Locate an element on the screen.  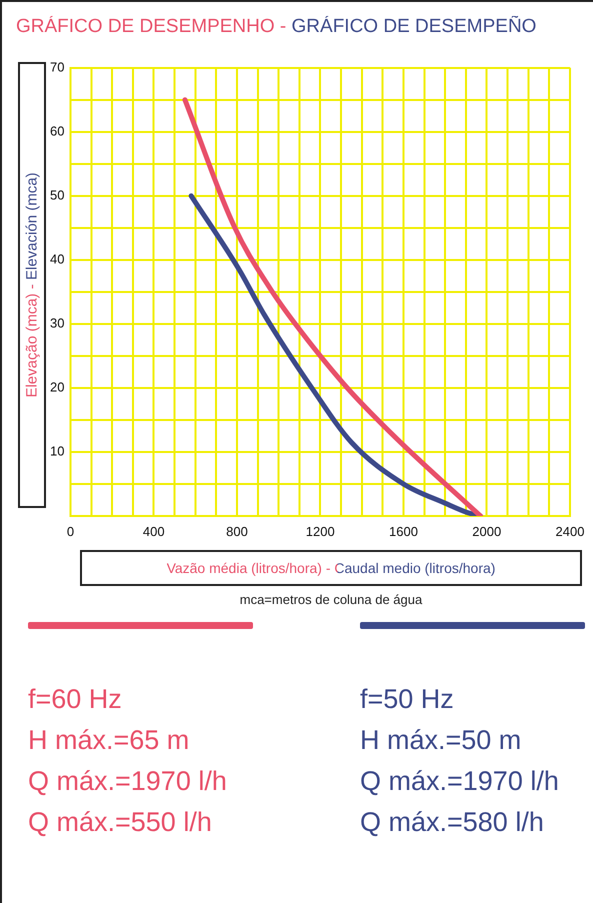
text: Q máx.=550 l/h is located at coordinates (120, 822).